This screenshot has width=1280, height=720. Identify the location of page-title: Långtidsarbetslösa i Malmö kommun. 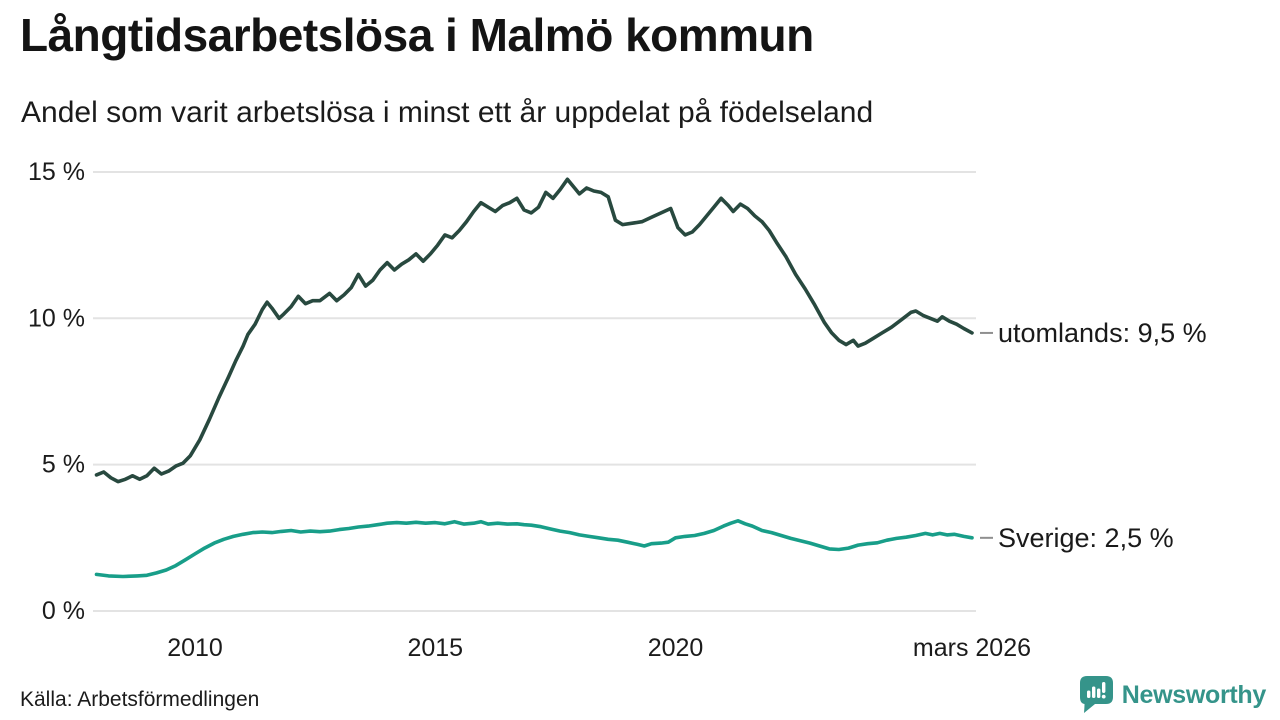
(417, 35).